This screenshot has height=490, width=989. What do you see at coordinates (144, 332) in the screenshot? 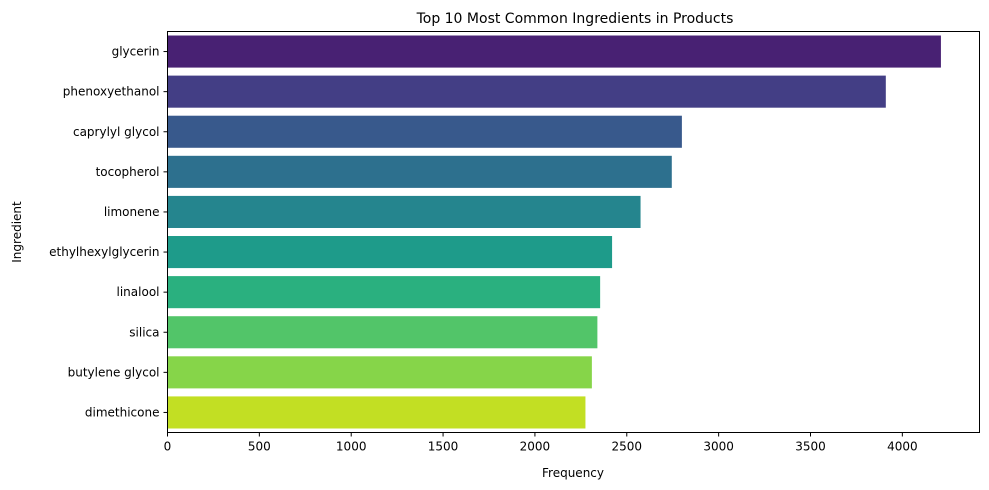
I see `y-tick-label: silica` at bounding box center [144, 332].